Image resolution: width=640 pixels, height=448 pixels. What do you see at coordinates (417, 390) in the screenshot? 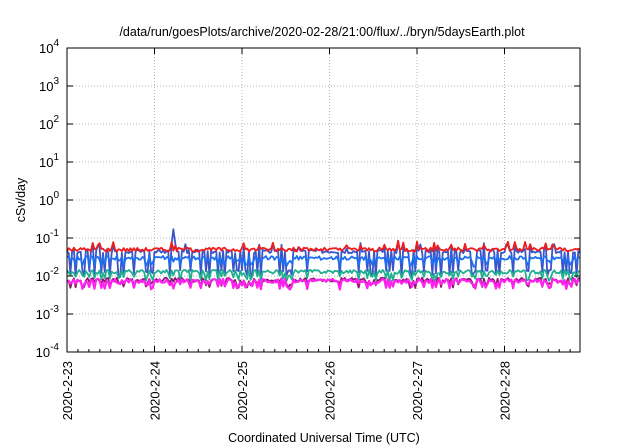
I see `x-tick-label: 2020-2-27` at bounding box center [417, 390].